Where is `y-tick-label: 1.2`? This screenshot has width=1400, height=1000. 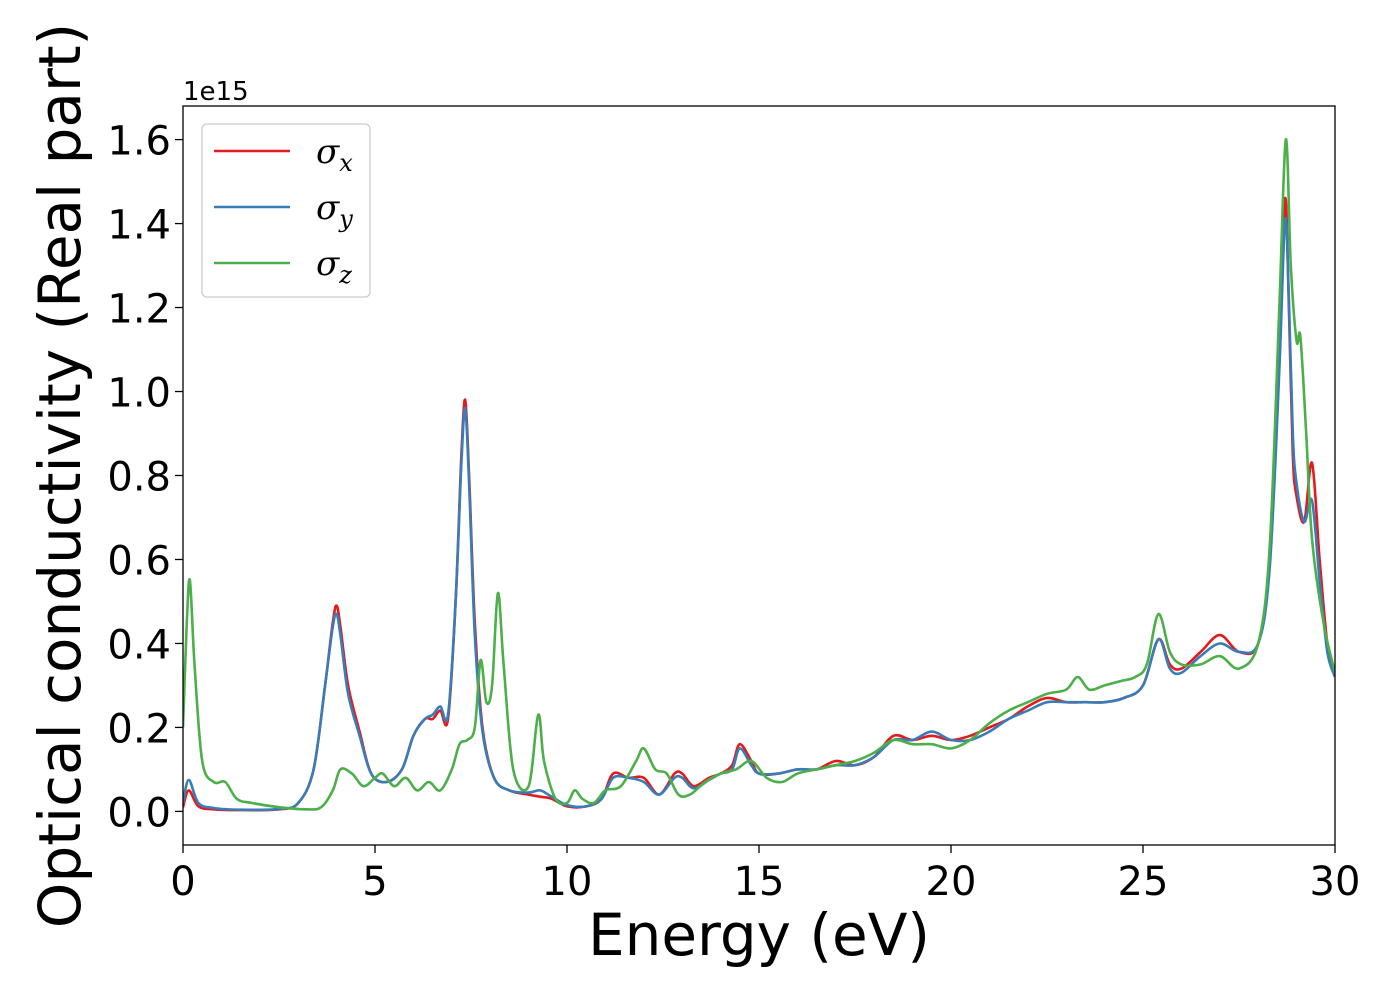
y-tick-label: 1.2 is located at coordinates (139, 310).